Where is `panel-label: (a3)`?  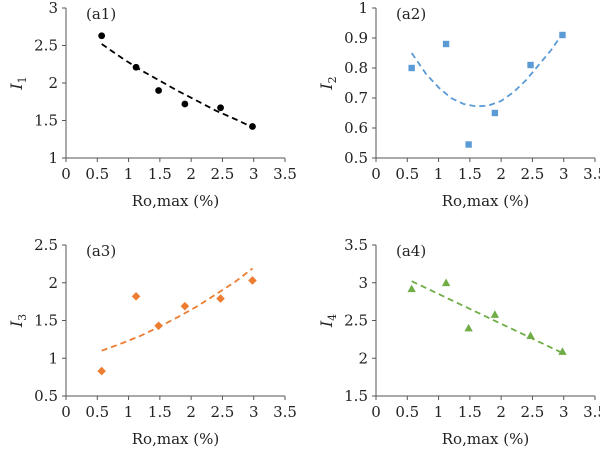
panel-label: (a3) is located at coordinates (101, 251).